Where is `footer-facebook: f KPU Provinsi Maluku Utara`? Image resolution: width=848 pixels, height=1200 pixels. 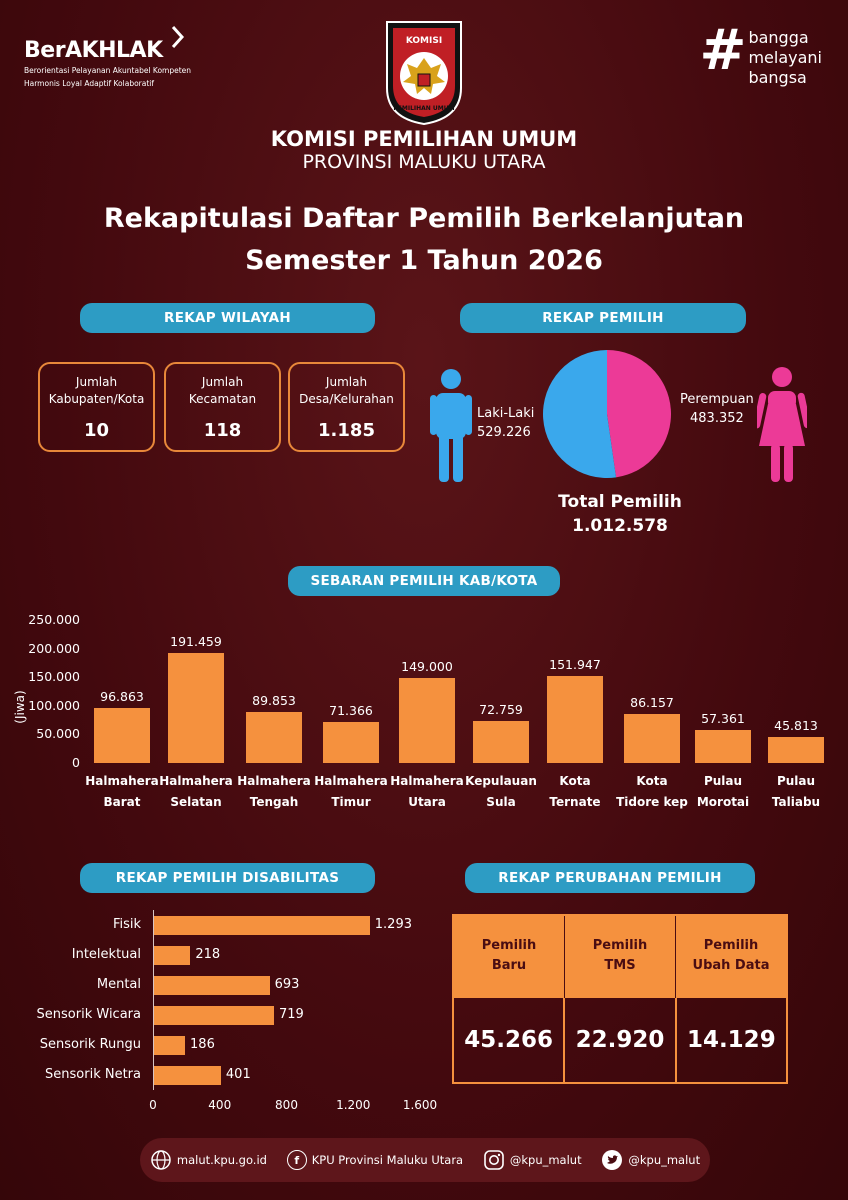 footer-facebook: f KPU Provinsi Maluku Utara is located at coordinates (375, 1160).